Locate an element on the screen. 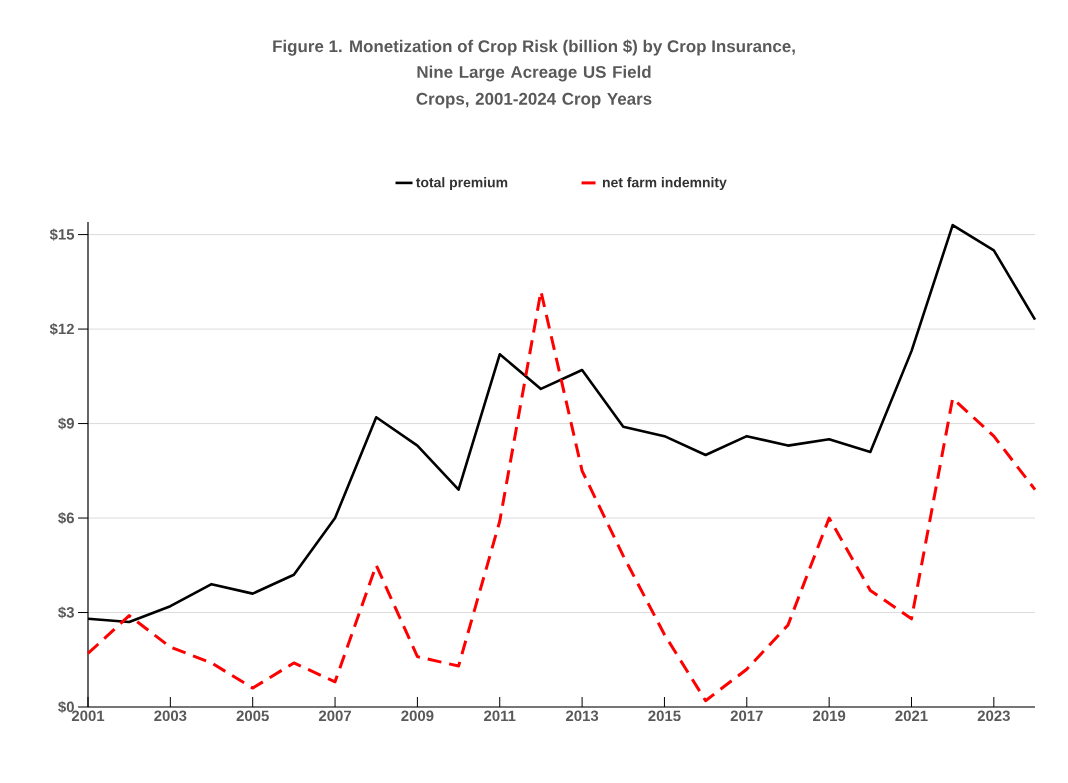 The width and height of the screenshot is (1068, 783). x-tick-label: 2017 is located at coordinates (746, 716).